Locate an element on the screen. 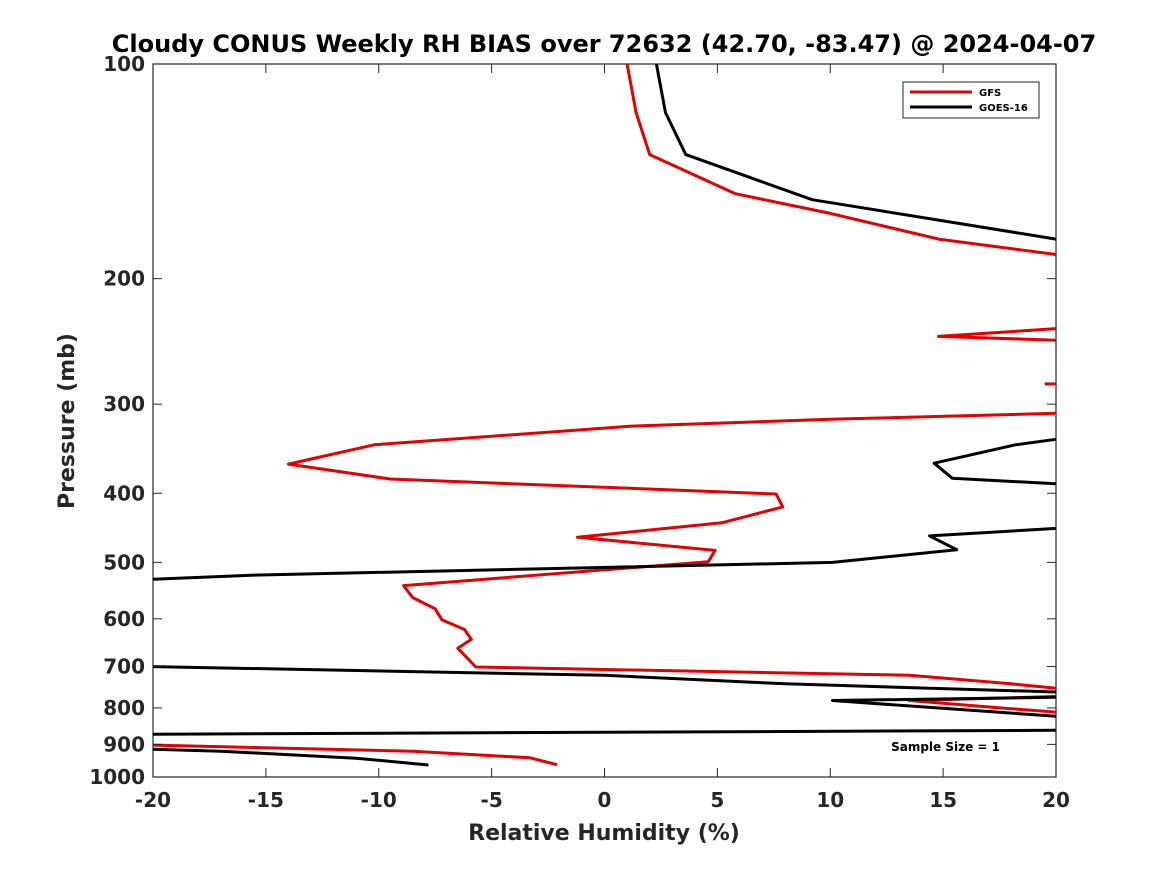  y-tick-label: 700 is located at coordinates (124, 667).